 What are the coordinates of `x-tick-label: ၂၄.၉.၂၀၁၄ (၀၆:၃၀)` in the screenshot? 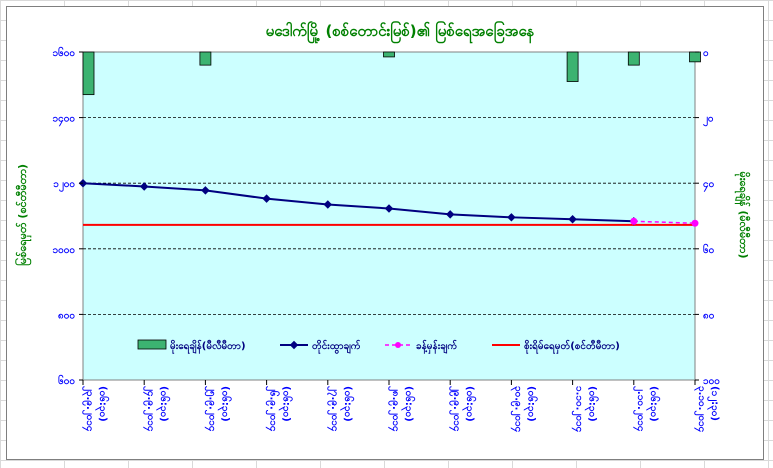 It's located at (156, 409).